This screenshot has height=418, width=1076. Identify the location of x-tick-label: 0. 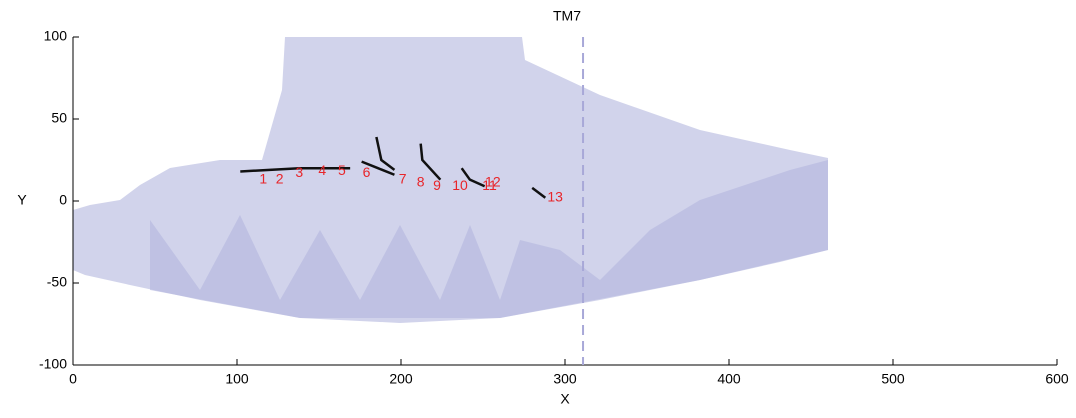
(73, 379).